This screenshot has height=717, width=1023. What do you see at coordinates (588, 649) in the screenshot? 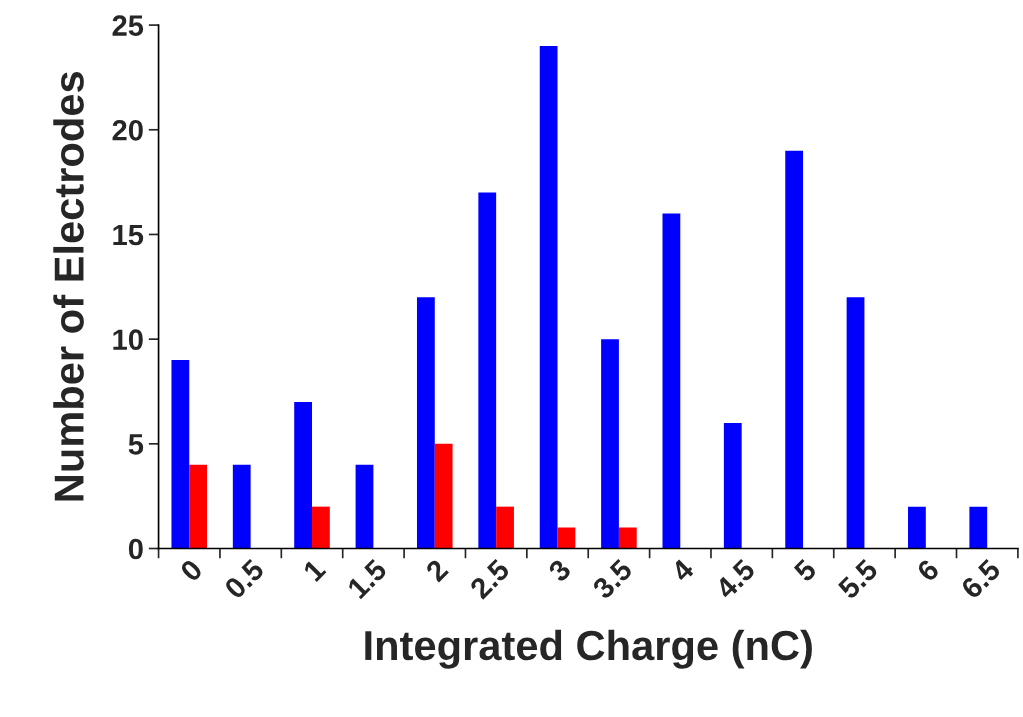
I see `x-axis-title: Integrated Charge (nC)` at bounding box center [588, 649].